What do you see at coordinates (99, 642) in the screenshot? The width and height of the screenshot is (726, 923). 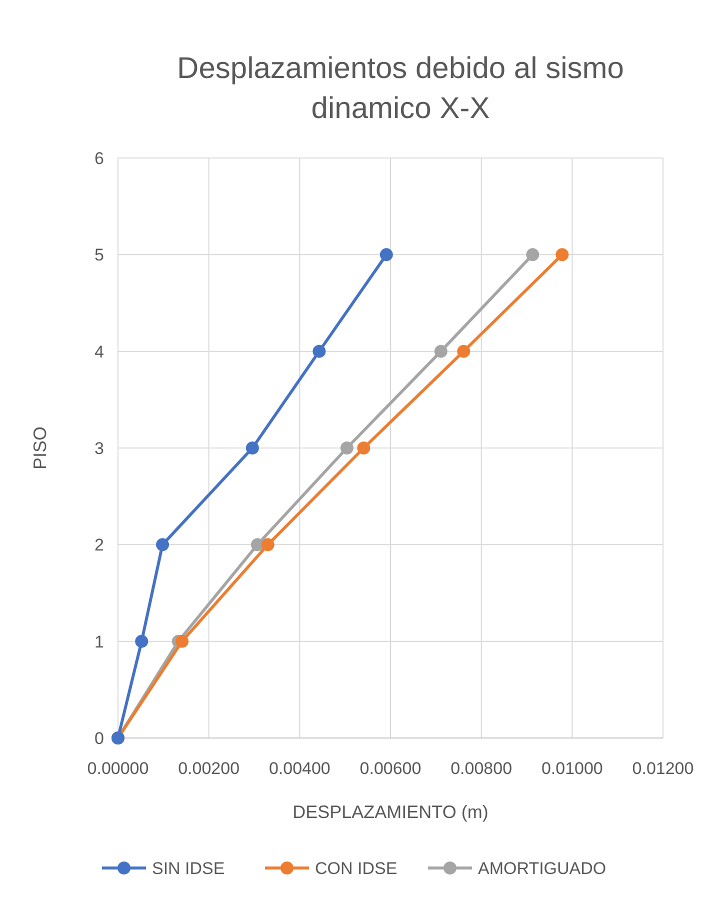 I see `y-tick-label: 1` at bounding box center [99, 642].